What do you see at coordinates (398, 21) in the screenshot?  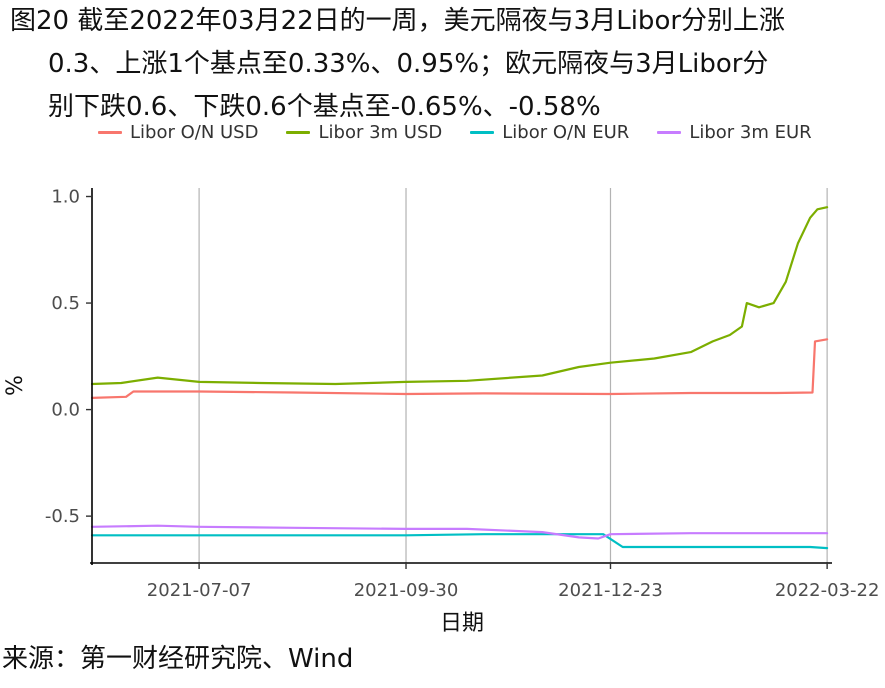 I see `title-line-1: 图20 截至2022年03月22日的一周，美元隔夜与3月Libor分别上涨` at bounding box center [398, 21].